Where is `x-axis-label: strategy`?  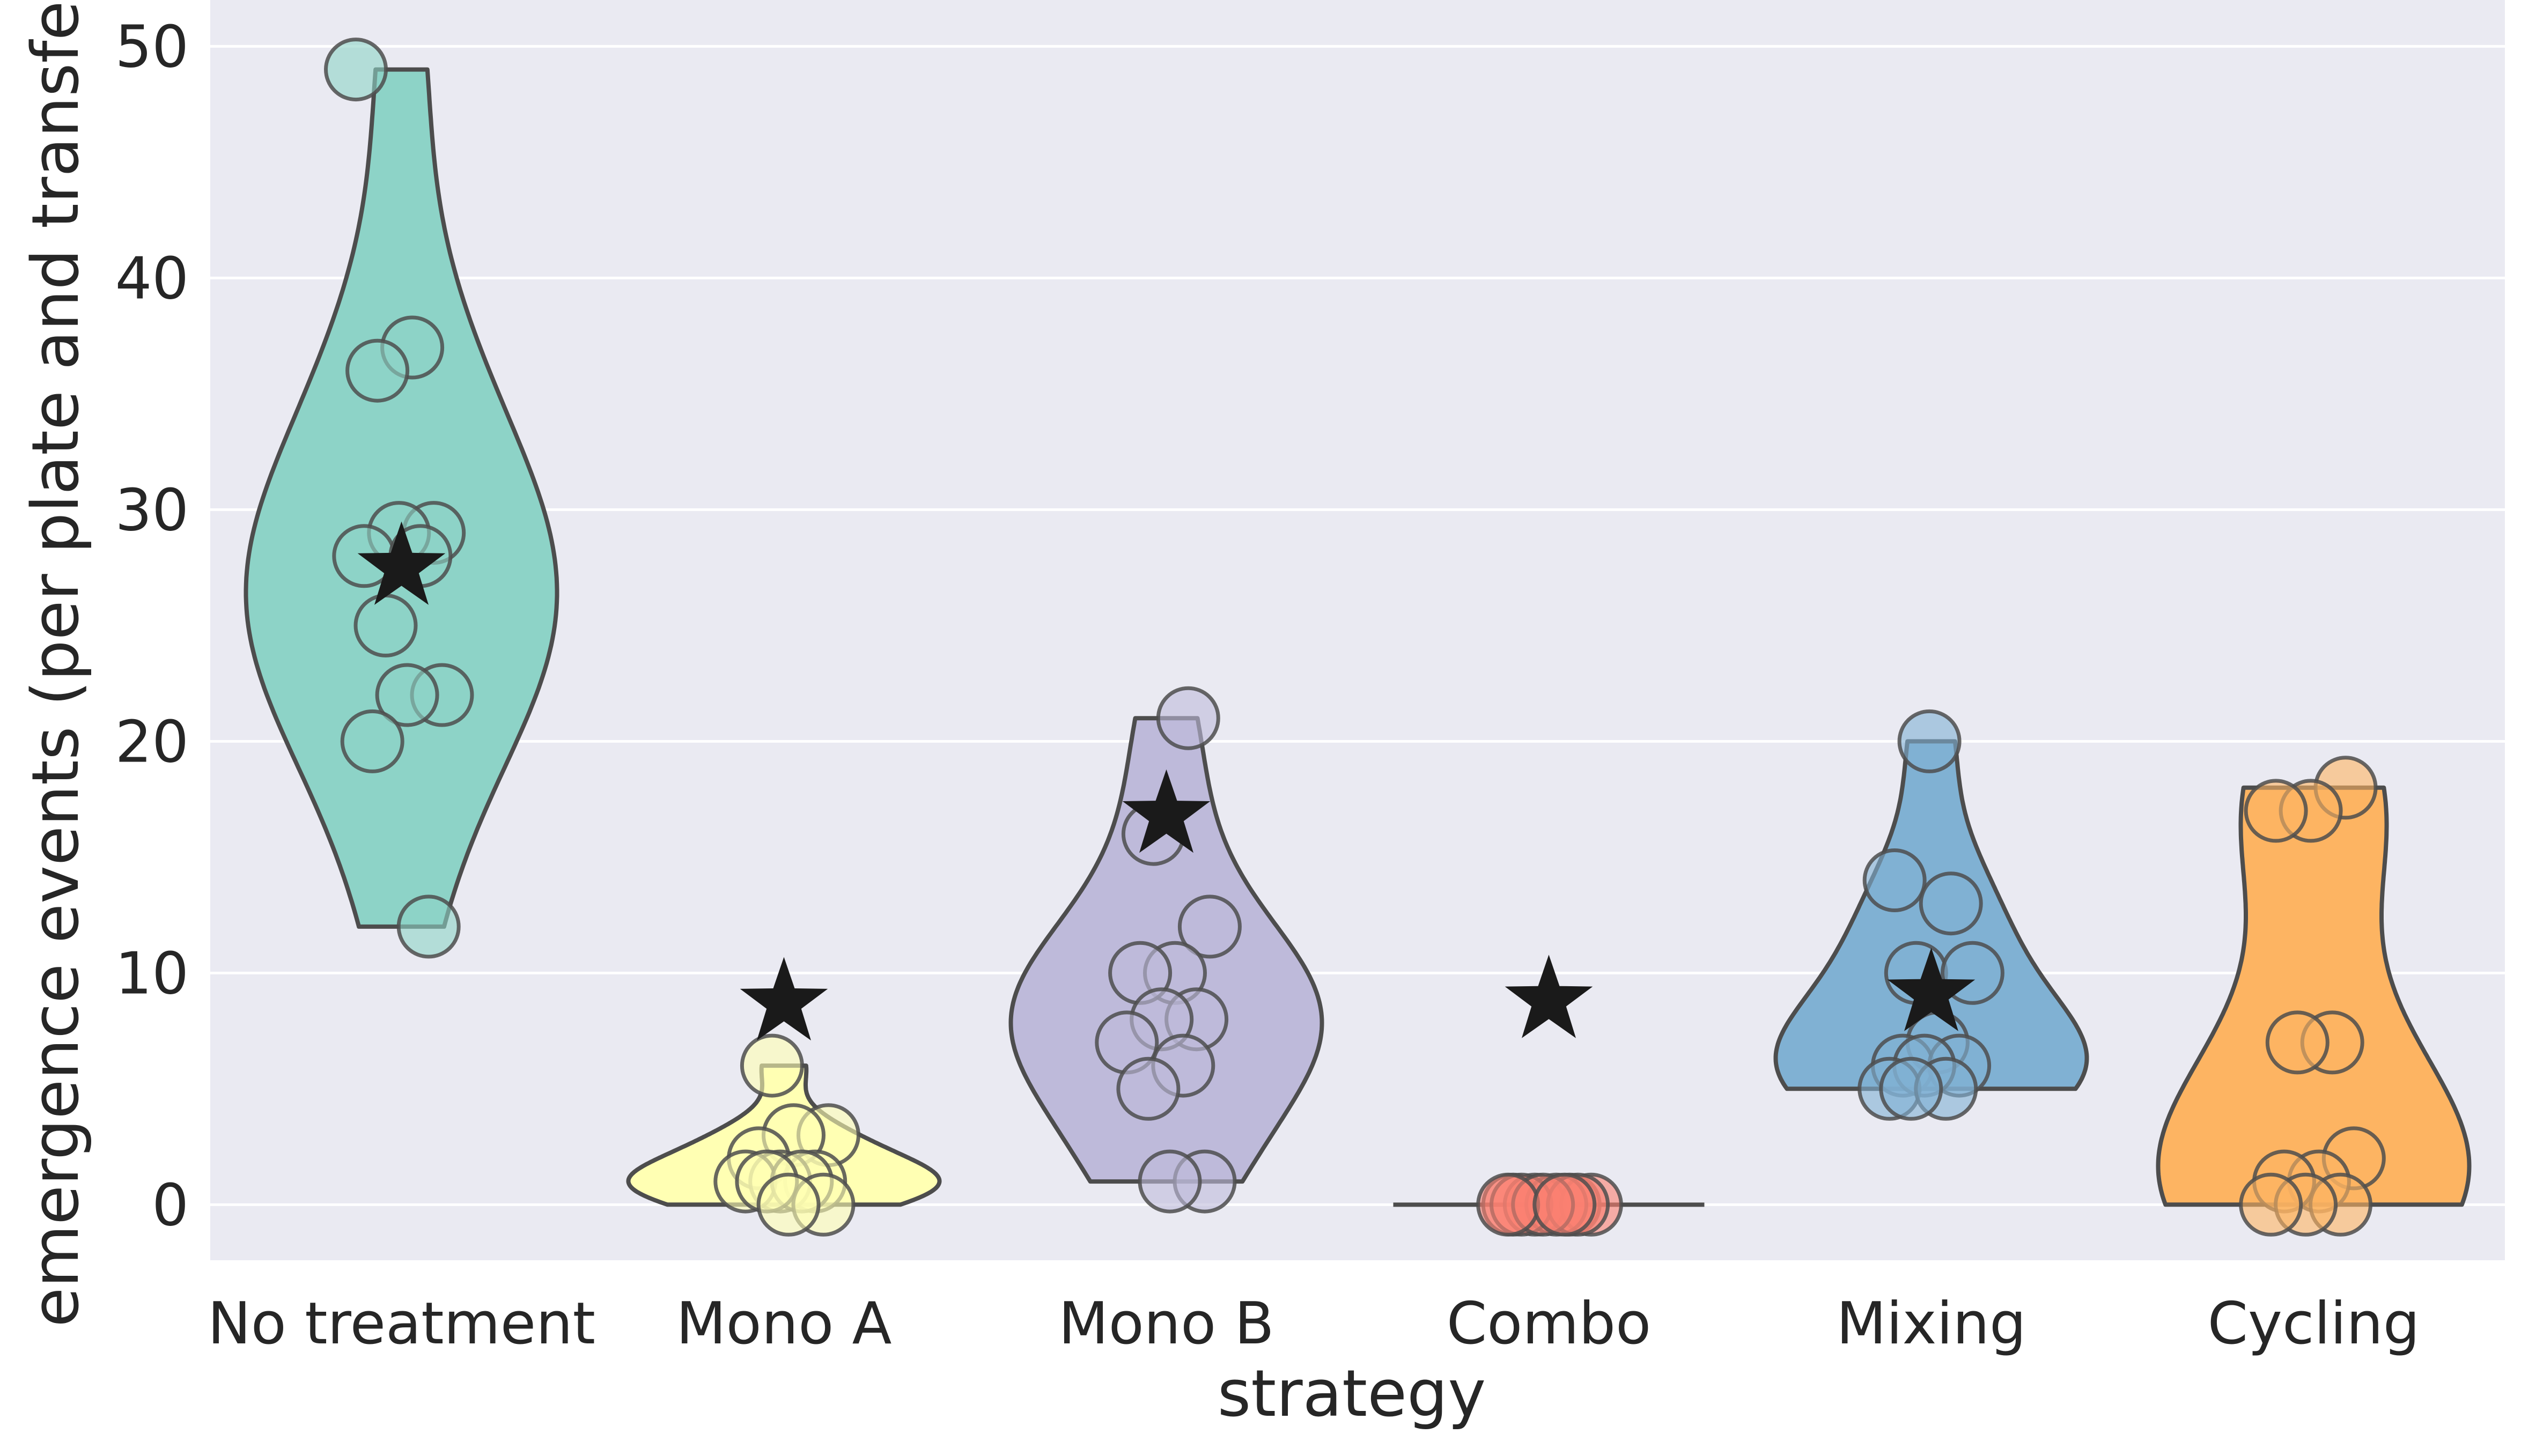 x-axis-label: strategy is located at coordinates (1352, 1394).